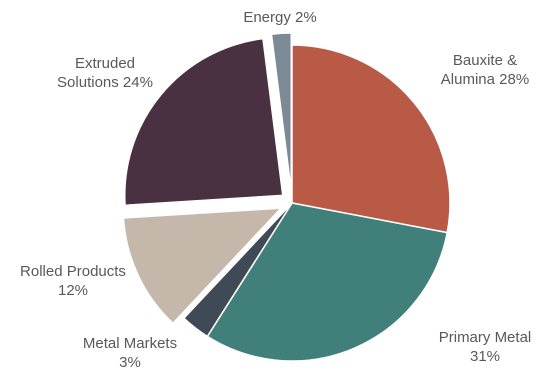 Image resolution: width=544 pixels, height=373 pixels. I want to click on pie-slice-extruded-solutions, so click(204, 122).